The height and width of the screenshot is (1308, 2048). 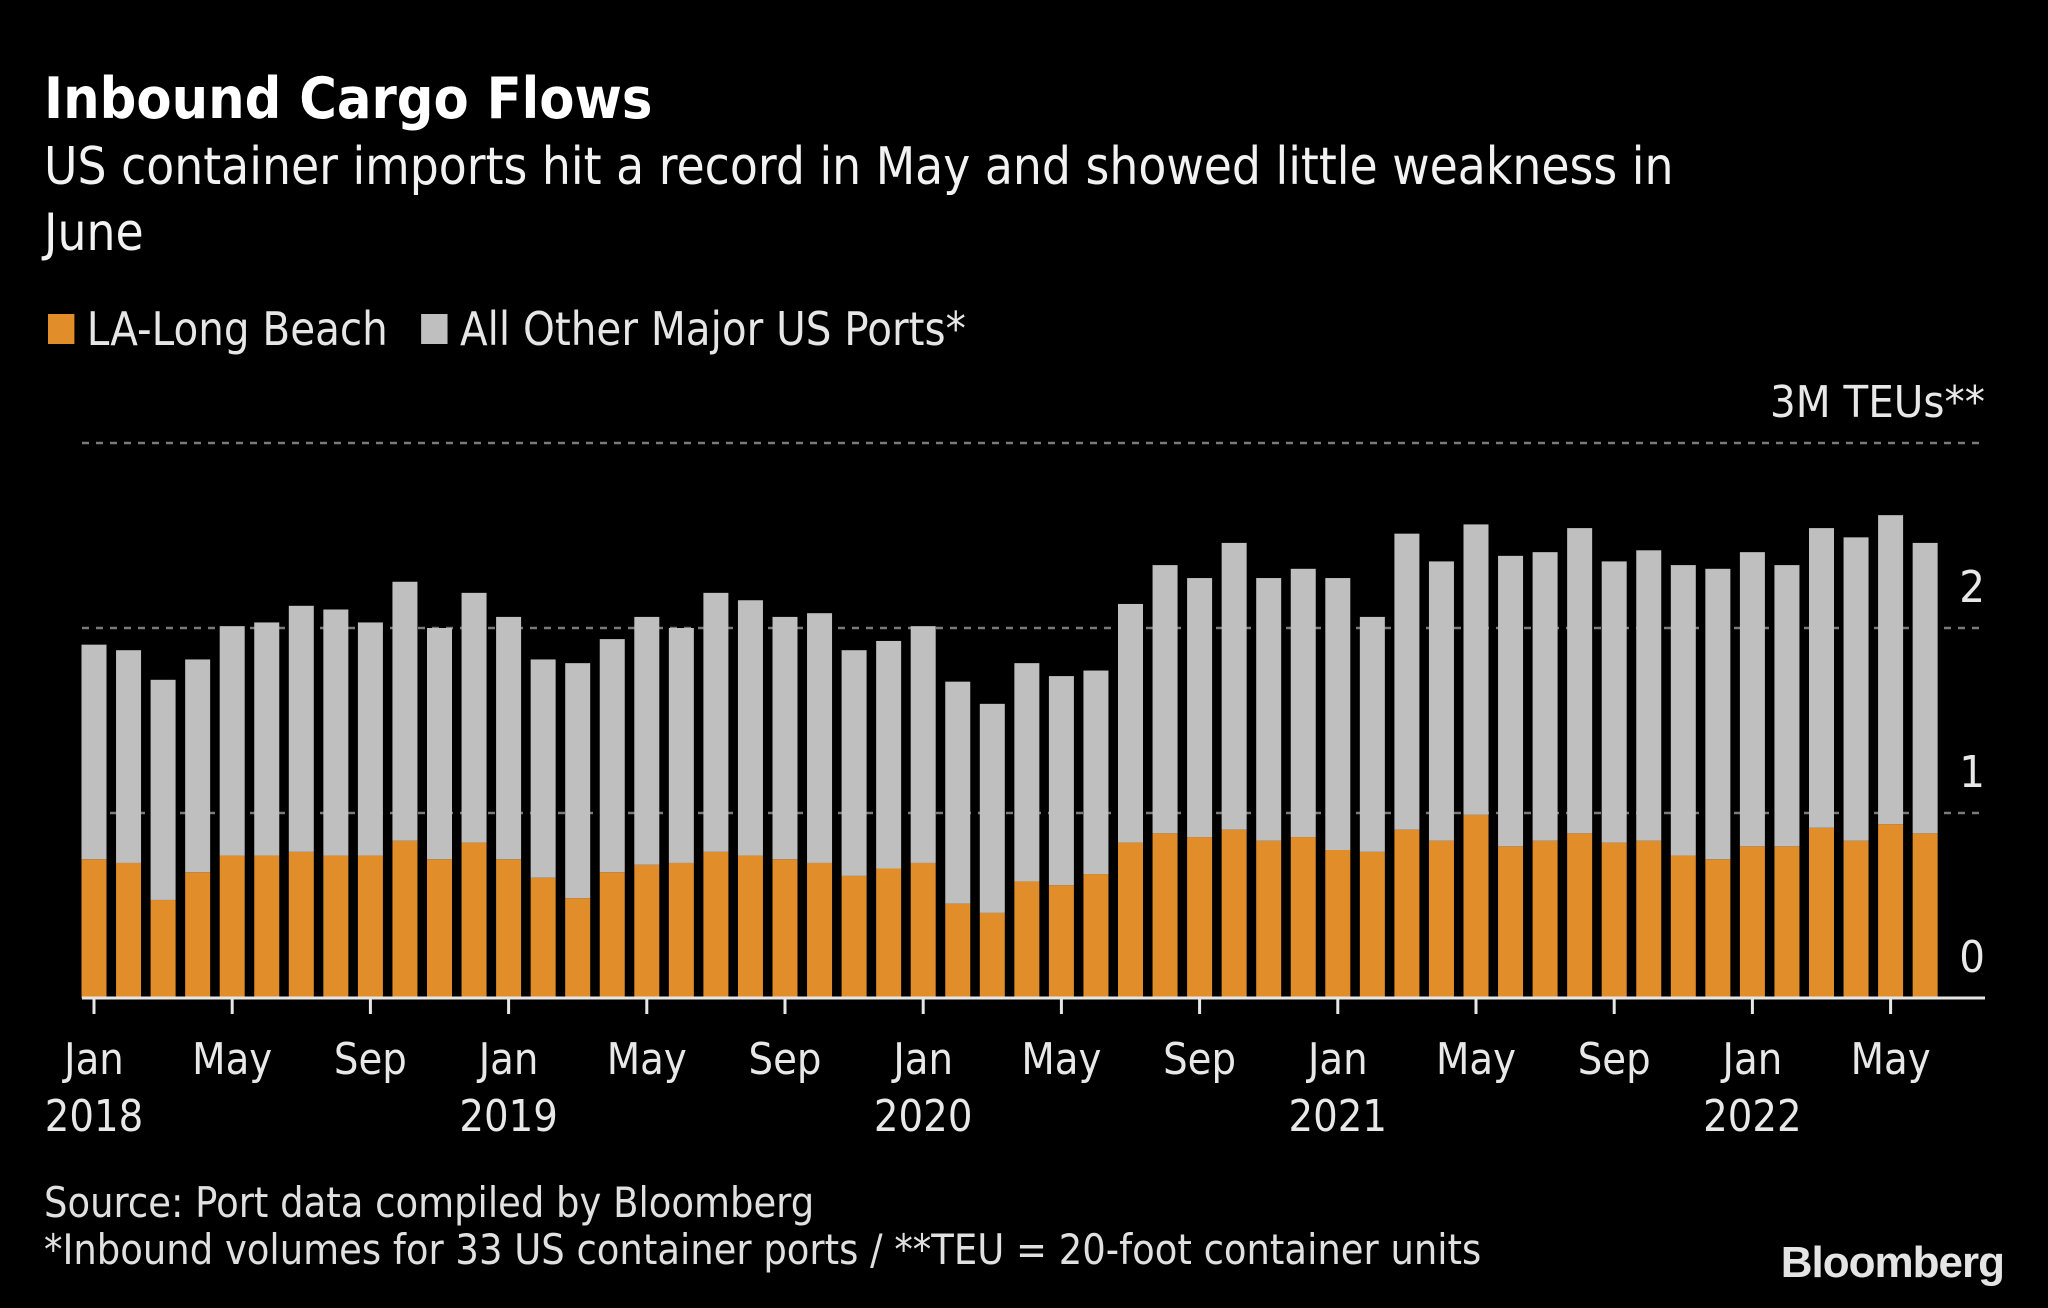 I want to click on legend-item-other-ports: All Other Major US Ports*, so click(x=693, y=329).